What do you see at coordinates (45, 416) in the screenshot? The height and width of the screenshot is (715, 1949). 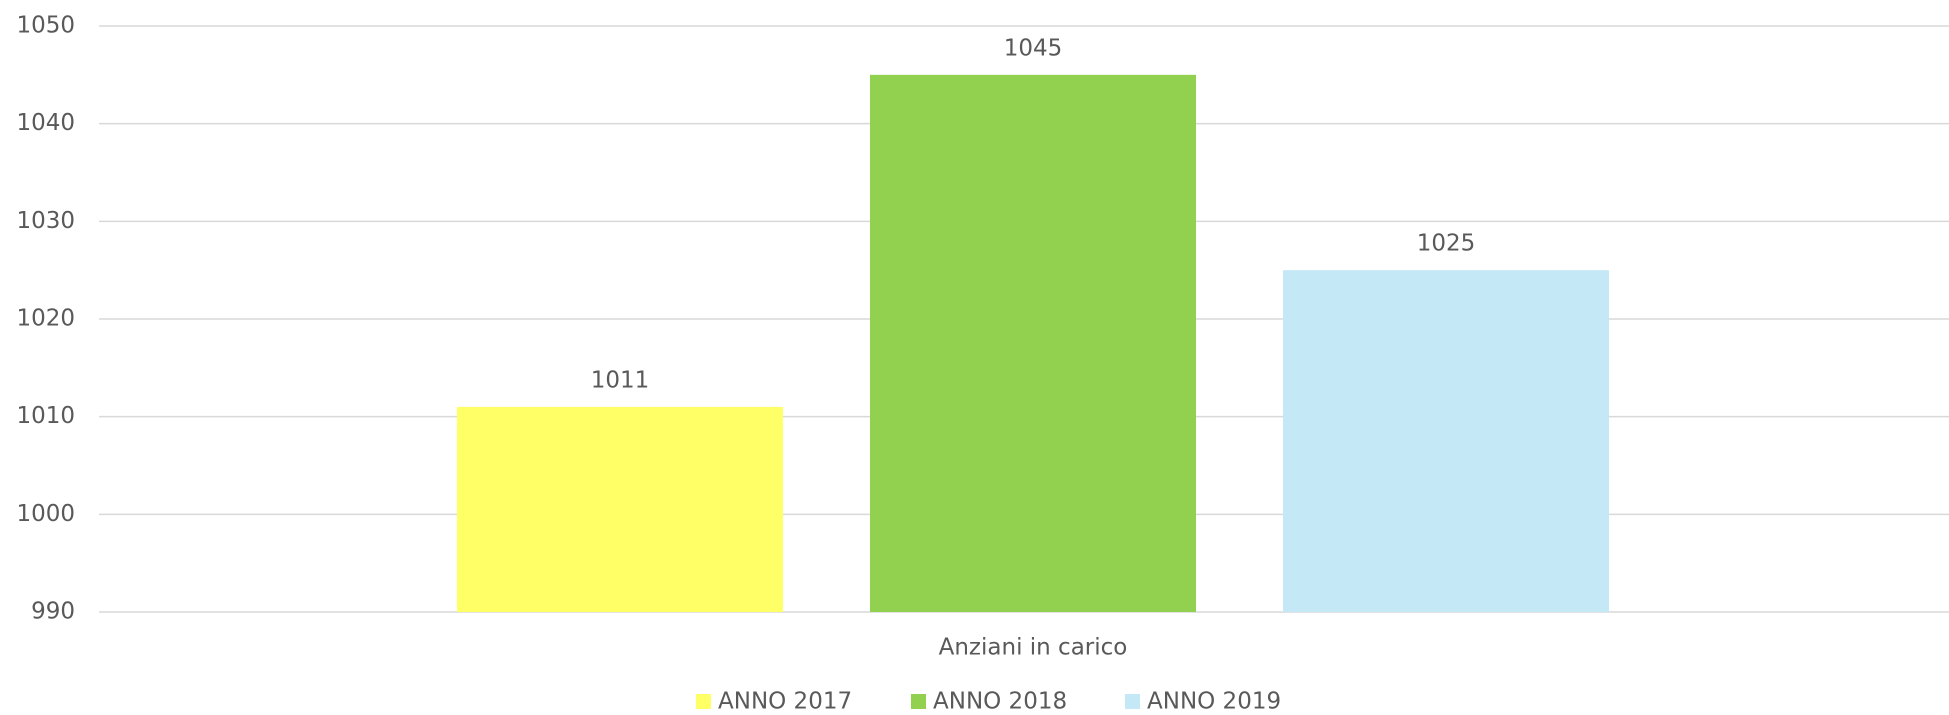 I see `y-tick-label: 1010` at bounding box center [45, 416].